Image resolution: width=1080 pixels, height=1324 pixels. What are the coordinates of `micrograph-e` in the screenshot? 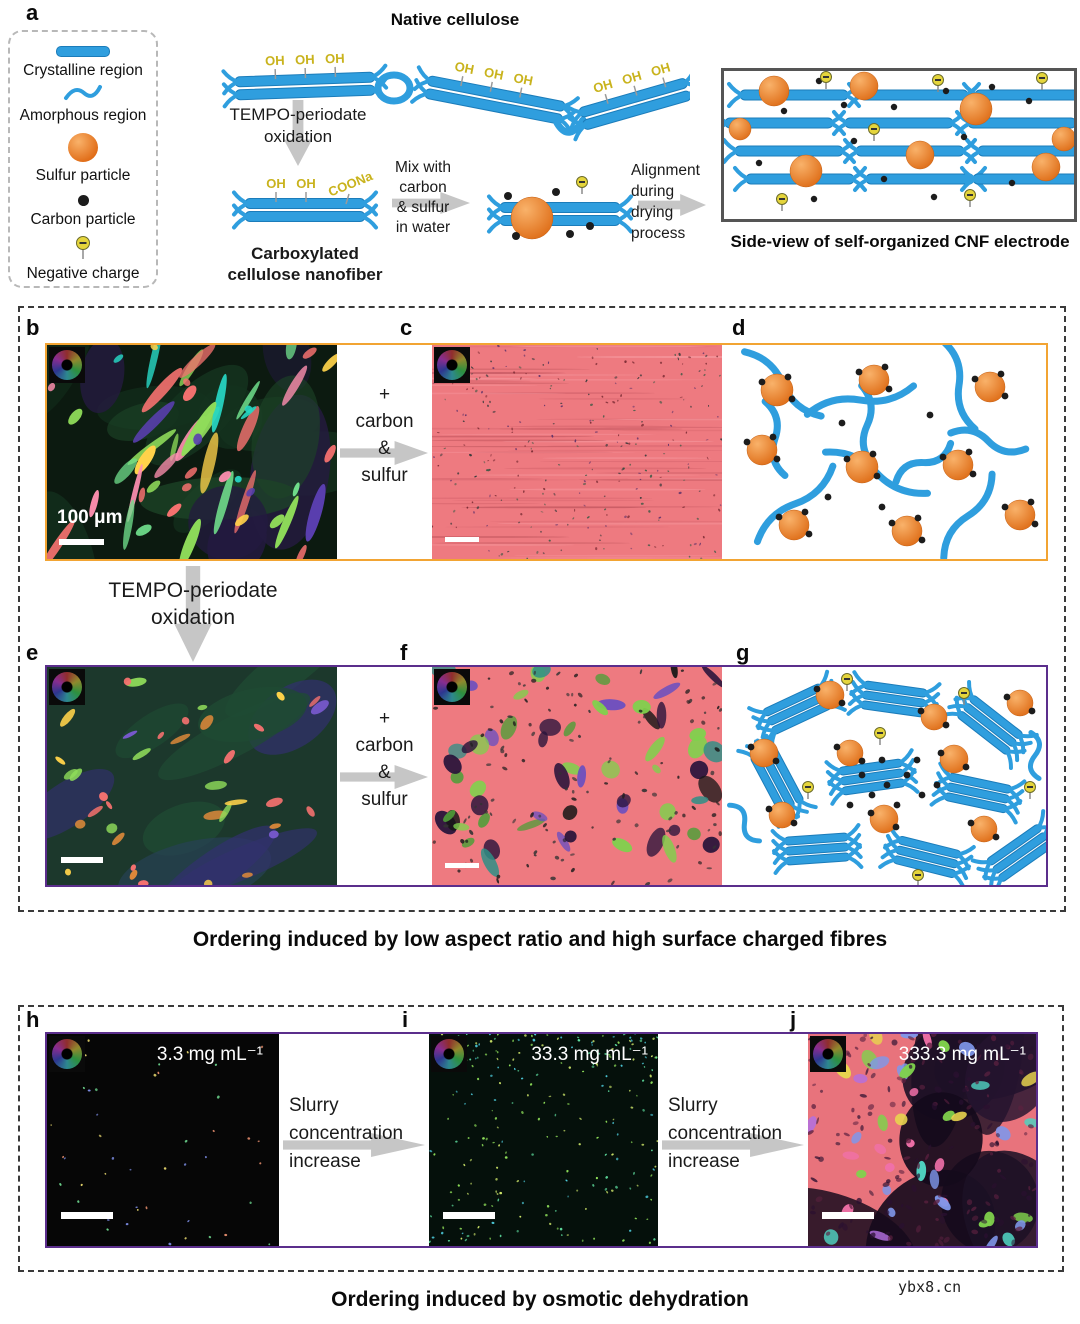 It's located at (192, 776).